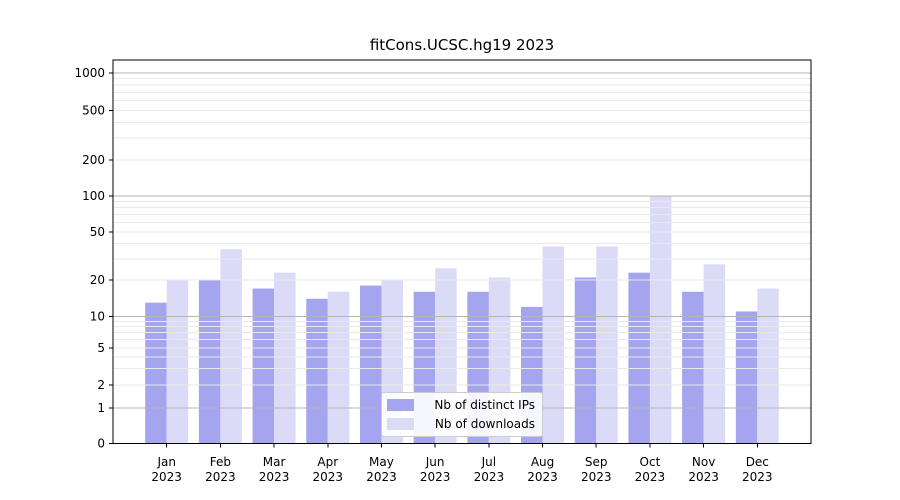 The width and height of the screenshot is (900, 500). What do you see at coordinates (542, 462) in the screenshot?
I see `x-tick-label-month: Aug` at bounding box center [542, 462].